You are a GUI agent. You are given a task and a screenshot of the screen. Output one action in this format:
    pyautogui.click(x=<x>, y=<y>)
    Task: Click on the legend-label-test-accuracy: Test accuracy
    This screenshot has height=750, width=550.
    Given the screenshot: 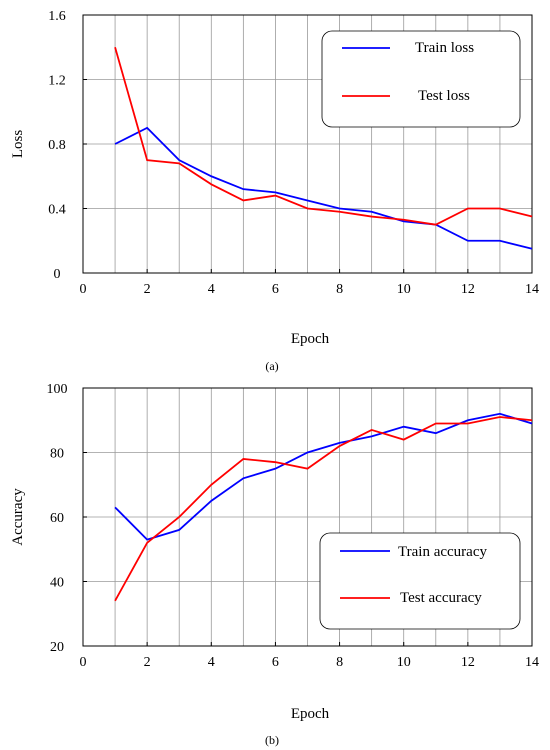 What is the action you would take?
    pyautogui.click(x=441, y=598)
    